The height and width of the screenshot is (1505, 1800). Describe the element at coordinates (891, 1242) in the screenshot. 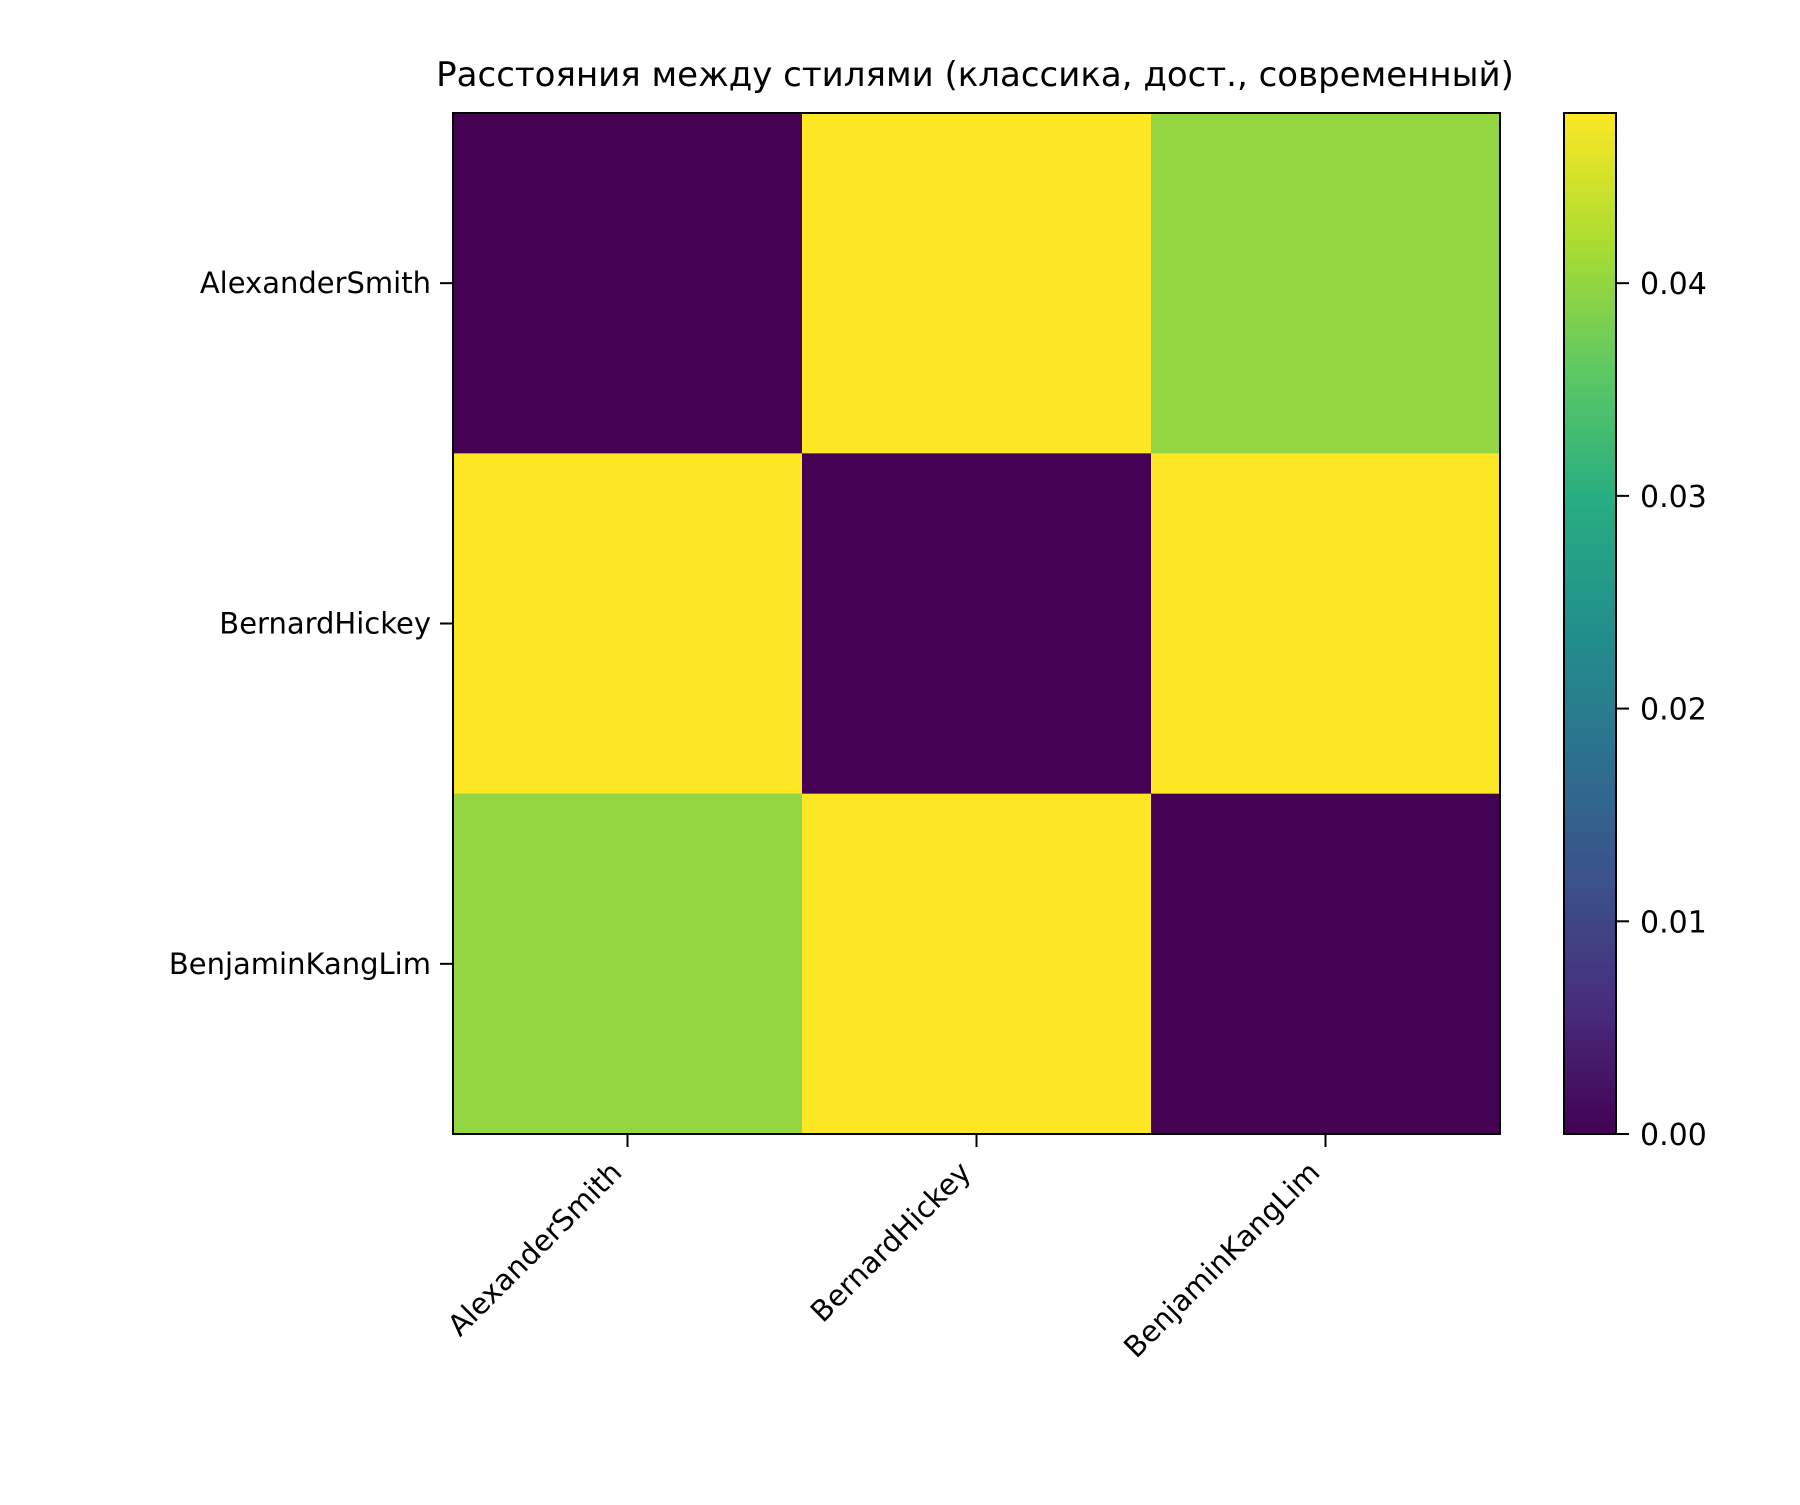

I see `x-tick-label: BernardHickey` at that location.